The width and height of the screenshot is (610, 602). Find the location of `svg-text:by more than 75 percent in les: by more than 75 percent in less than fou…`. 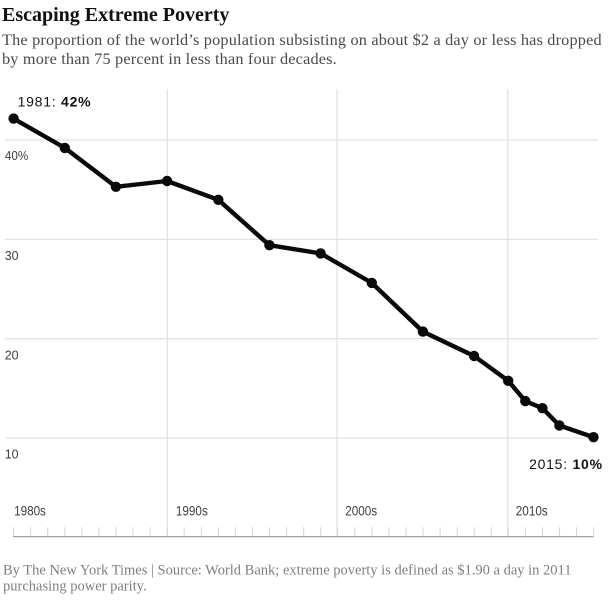

svg-text:by more than 75 percent in les: by more than 75 percent in less than fou… is located at coordinates (169, 58).